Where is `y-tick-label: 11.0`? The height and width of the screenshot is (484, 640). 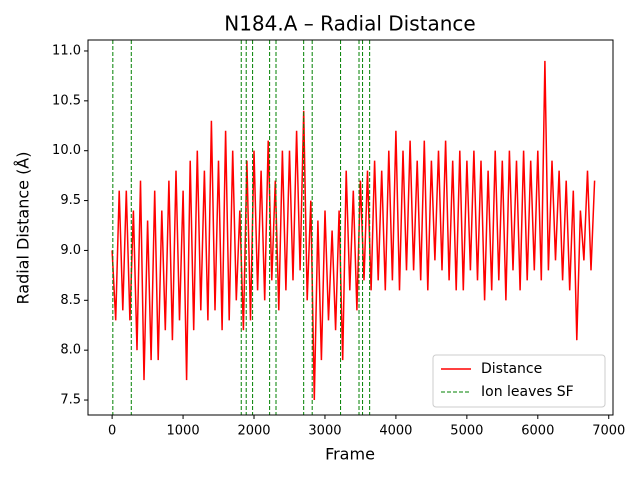
y-tick-label: 11.0 is located at coordinates (66, 50).